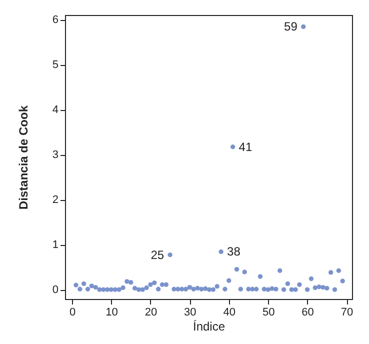 Image resolution: width=369 pixels, height=344 pixels. What do you see at coordinates (55, 200) in the screenshot?
I see `y-tick-label: 2` at bounding box center [55, 200].